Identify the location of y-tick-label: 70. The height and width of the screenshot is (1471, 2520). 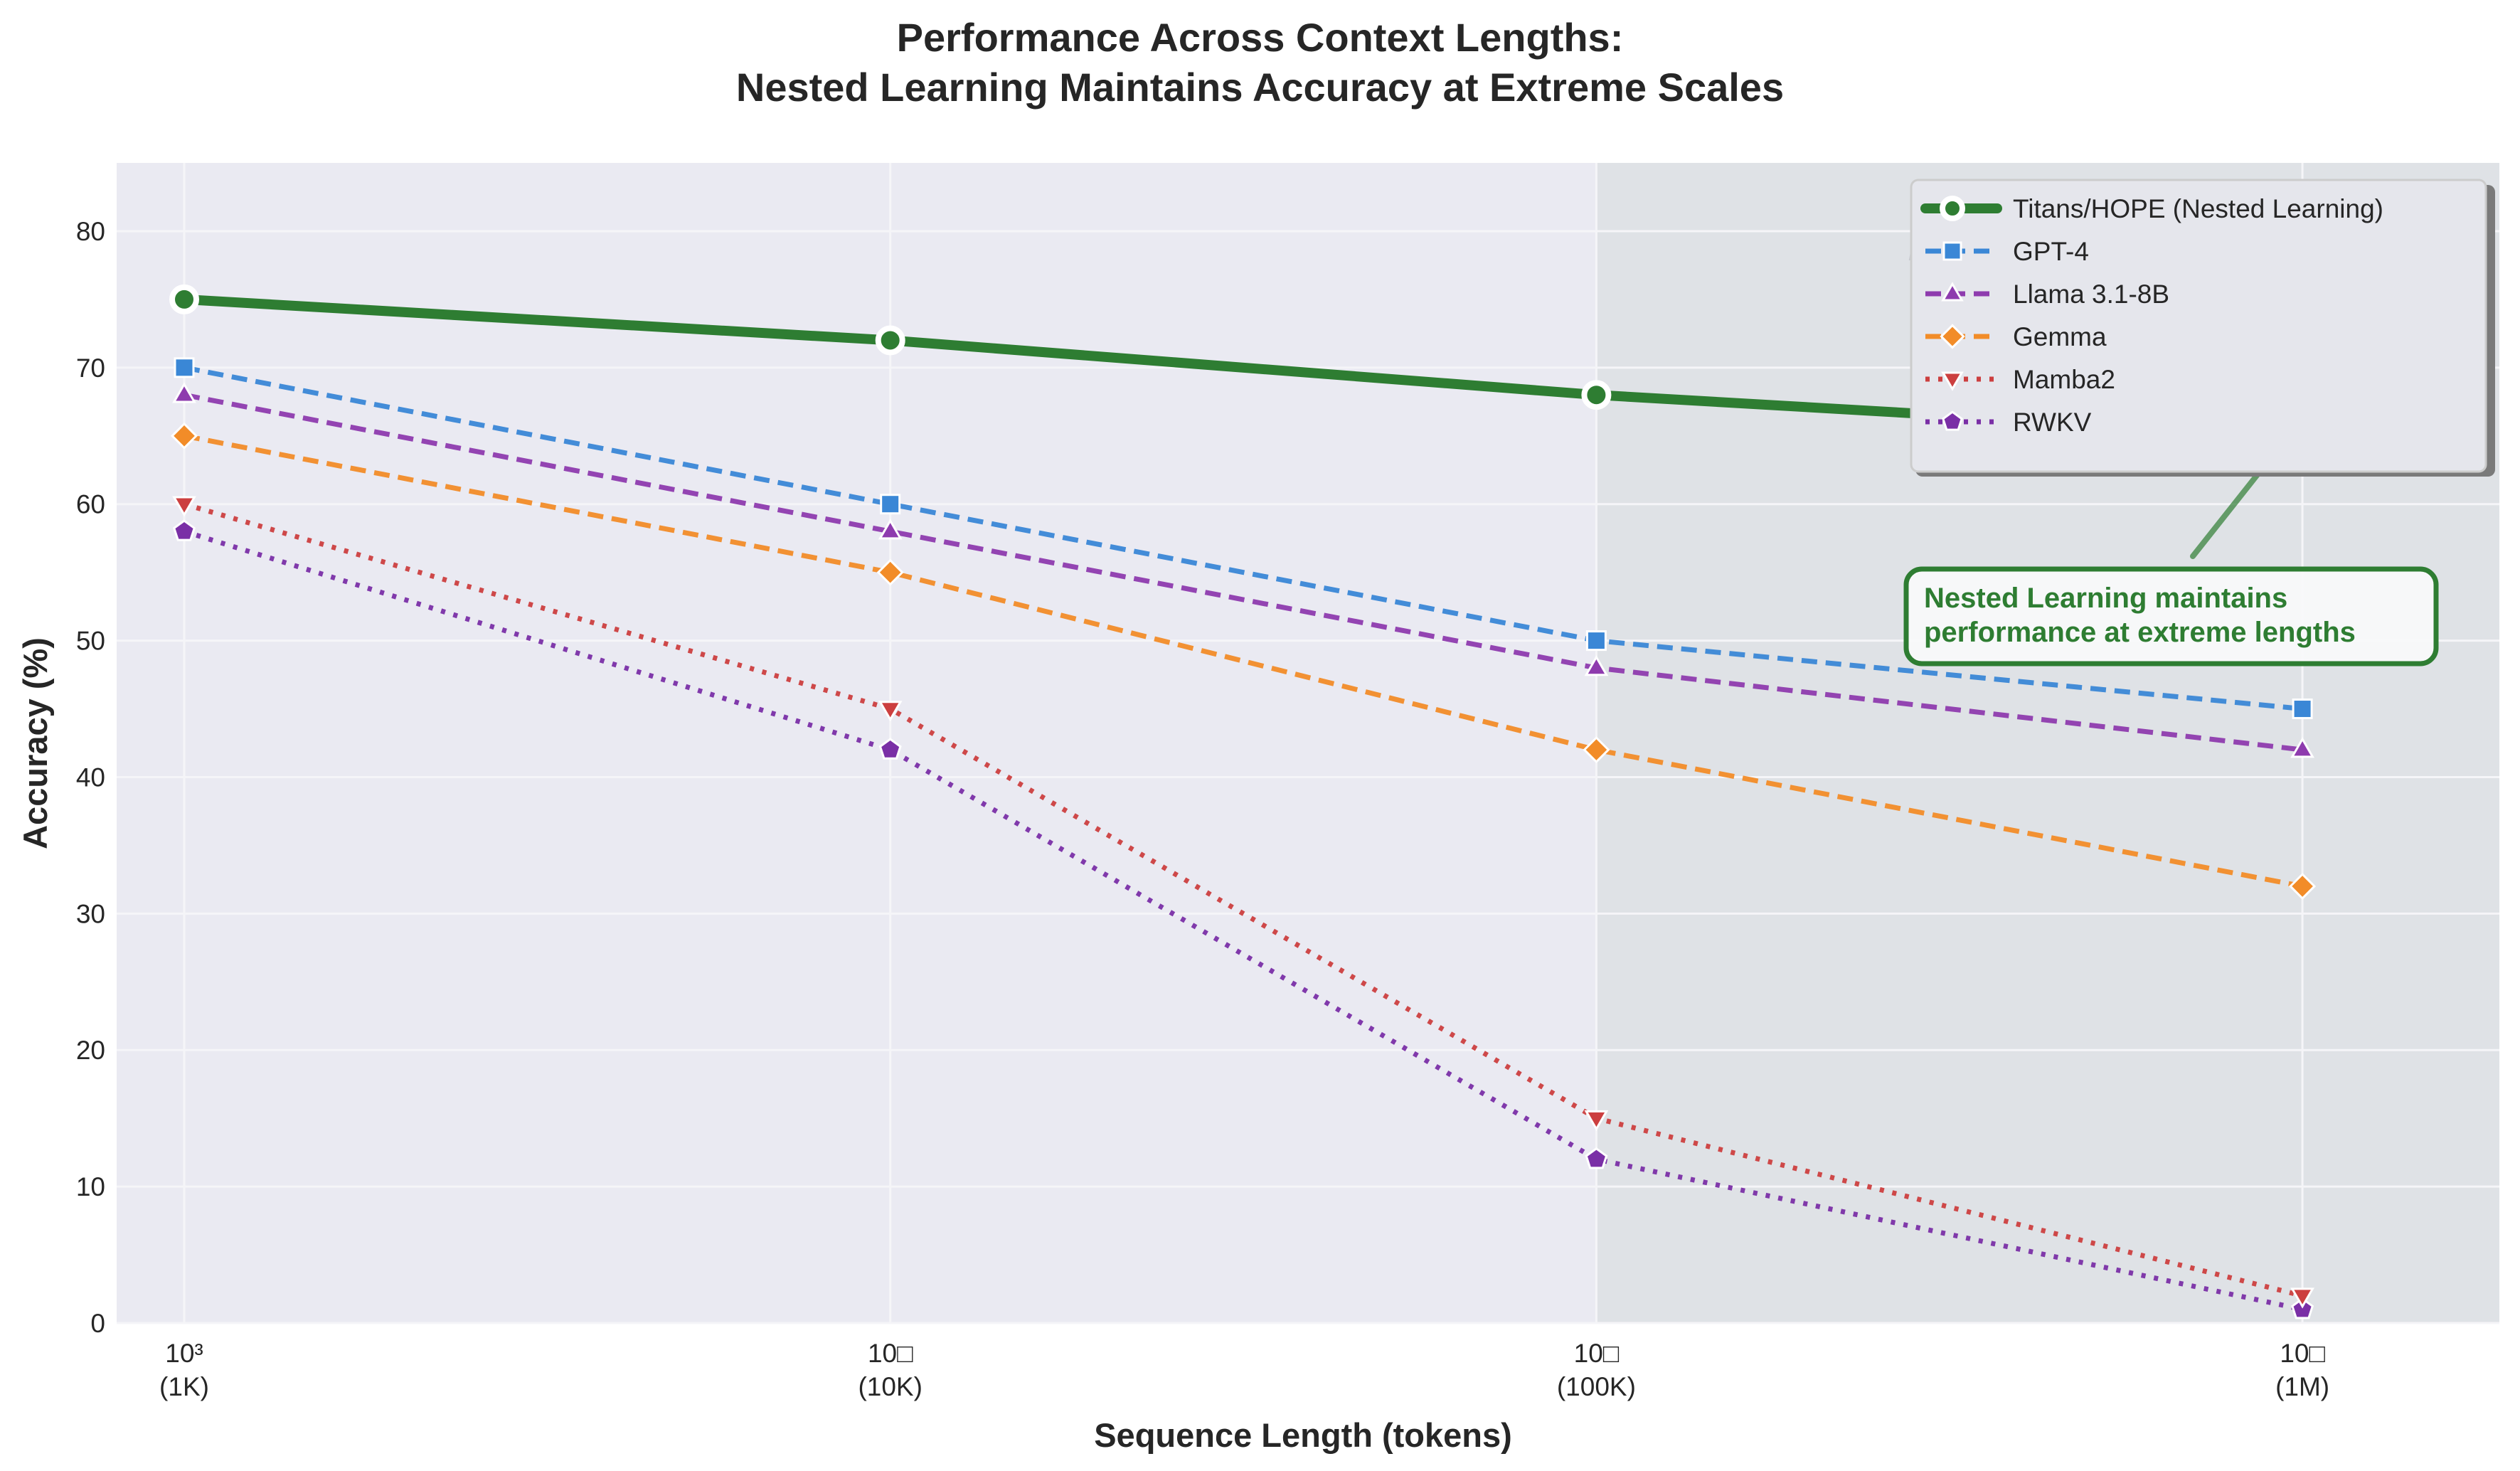
(90, 369).